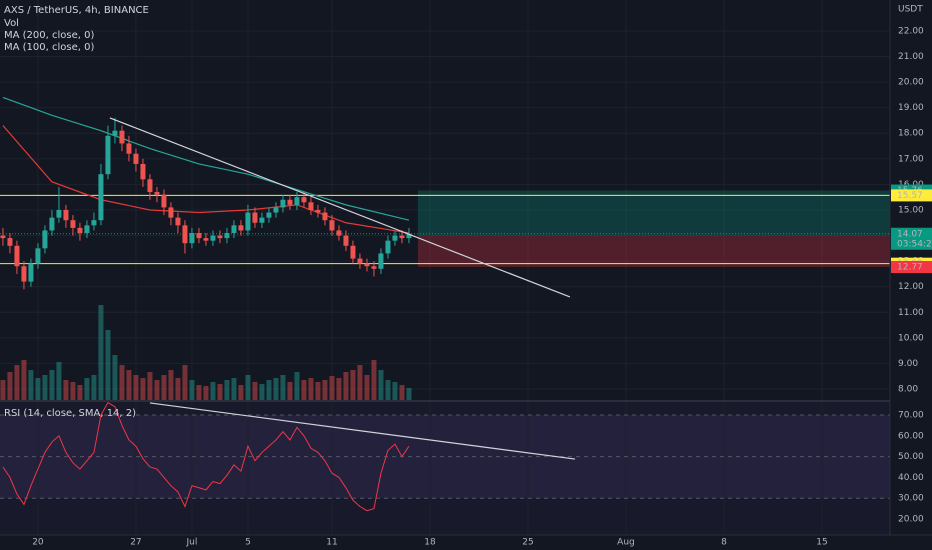 The width and height of the screenshot is (932, 550). What do you see at coordinates (911, 159) in the screenshot?
I see `y-tick-label: 17.00` at bounding box center [911, 159].